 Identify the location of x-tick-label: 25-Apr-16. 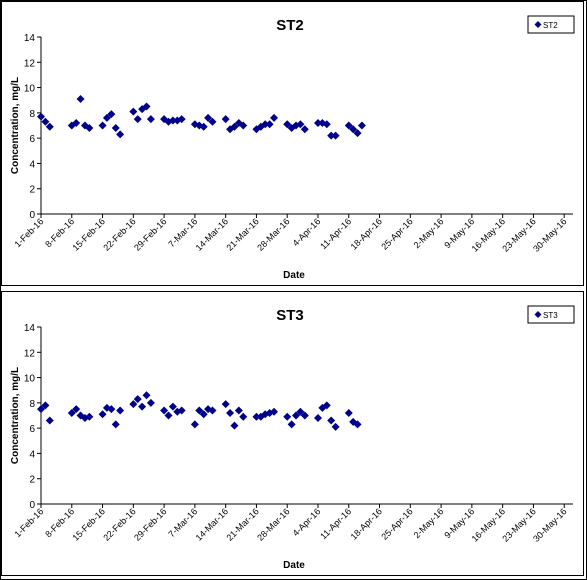
(396, 233).